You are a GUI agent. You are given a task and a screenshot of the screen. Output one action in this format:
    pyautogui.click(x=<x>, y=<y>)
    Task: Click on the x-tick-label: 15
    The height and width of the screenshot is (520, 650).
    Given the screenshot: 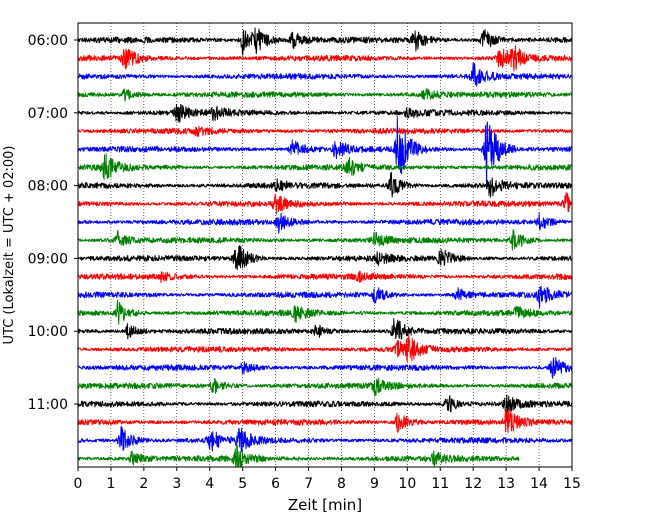 What is the action you would take?
    pyautogui.click(x=572, y=484)
    